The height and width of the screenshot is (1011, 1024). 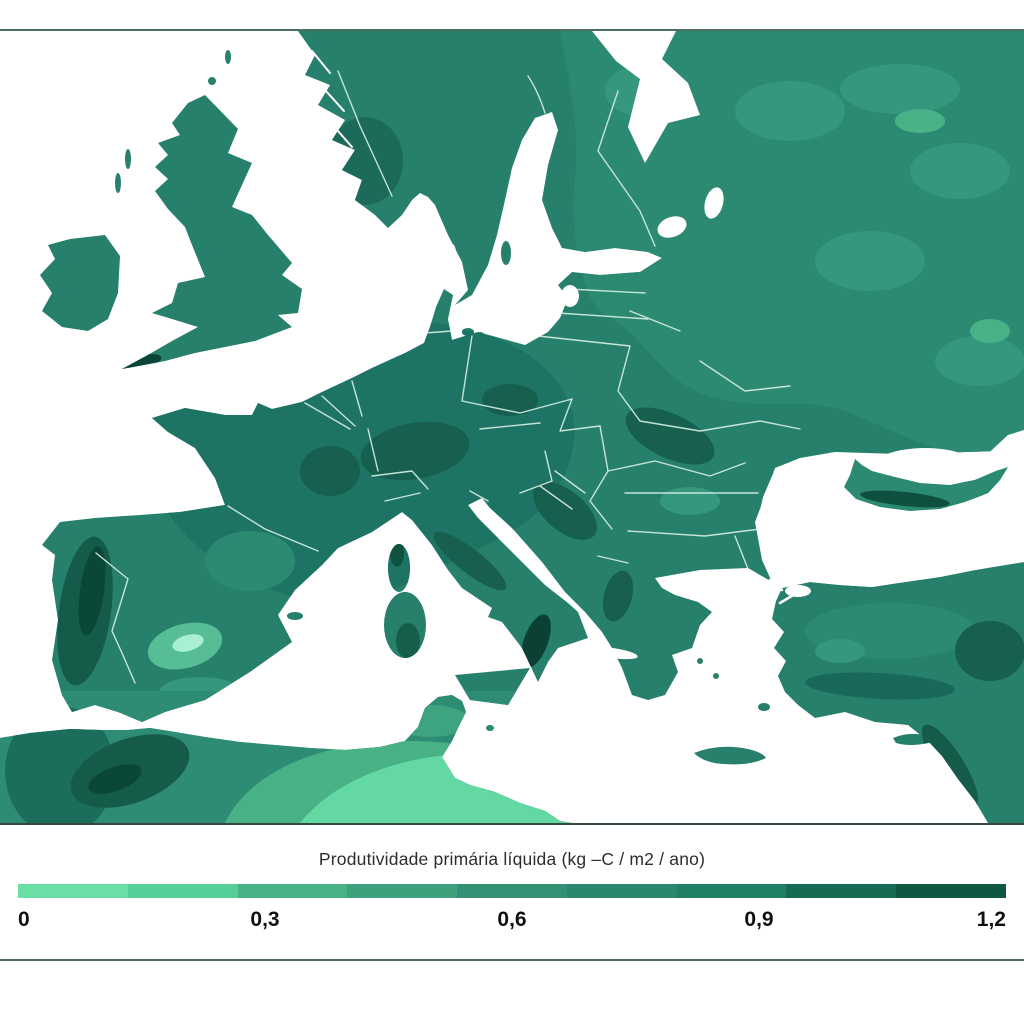 I want to click on colorbar-tick-label: 0,3, so click(x=265, y=919).